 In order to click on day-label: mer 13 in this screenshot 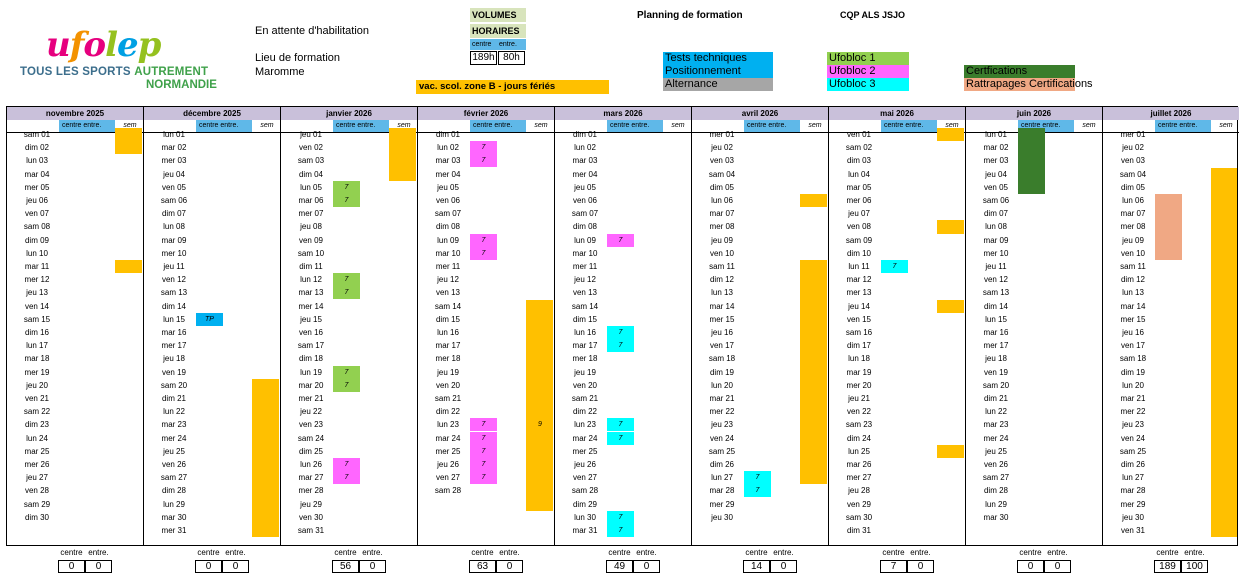, I will do `click(859, 293)`.